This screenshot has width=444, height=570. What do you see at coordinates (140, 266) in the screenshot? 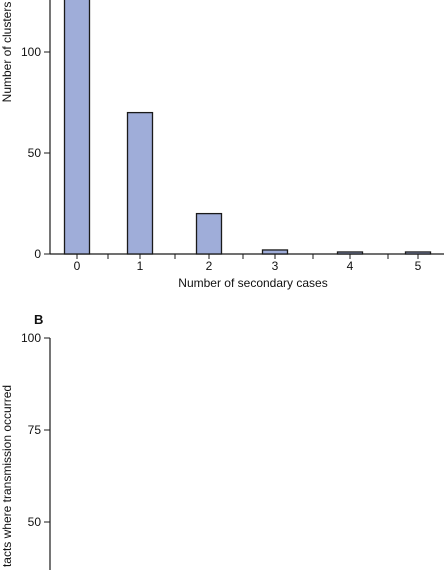
I see `x-tick-label-1: 1` at bounding box center [140, 266].